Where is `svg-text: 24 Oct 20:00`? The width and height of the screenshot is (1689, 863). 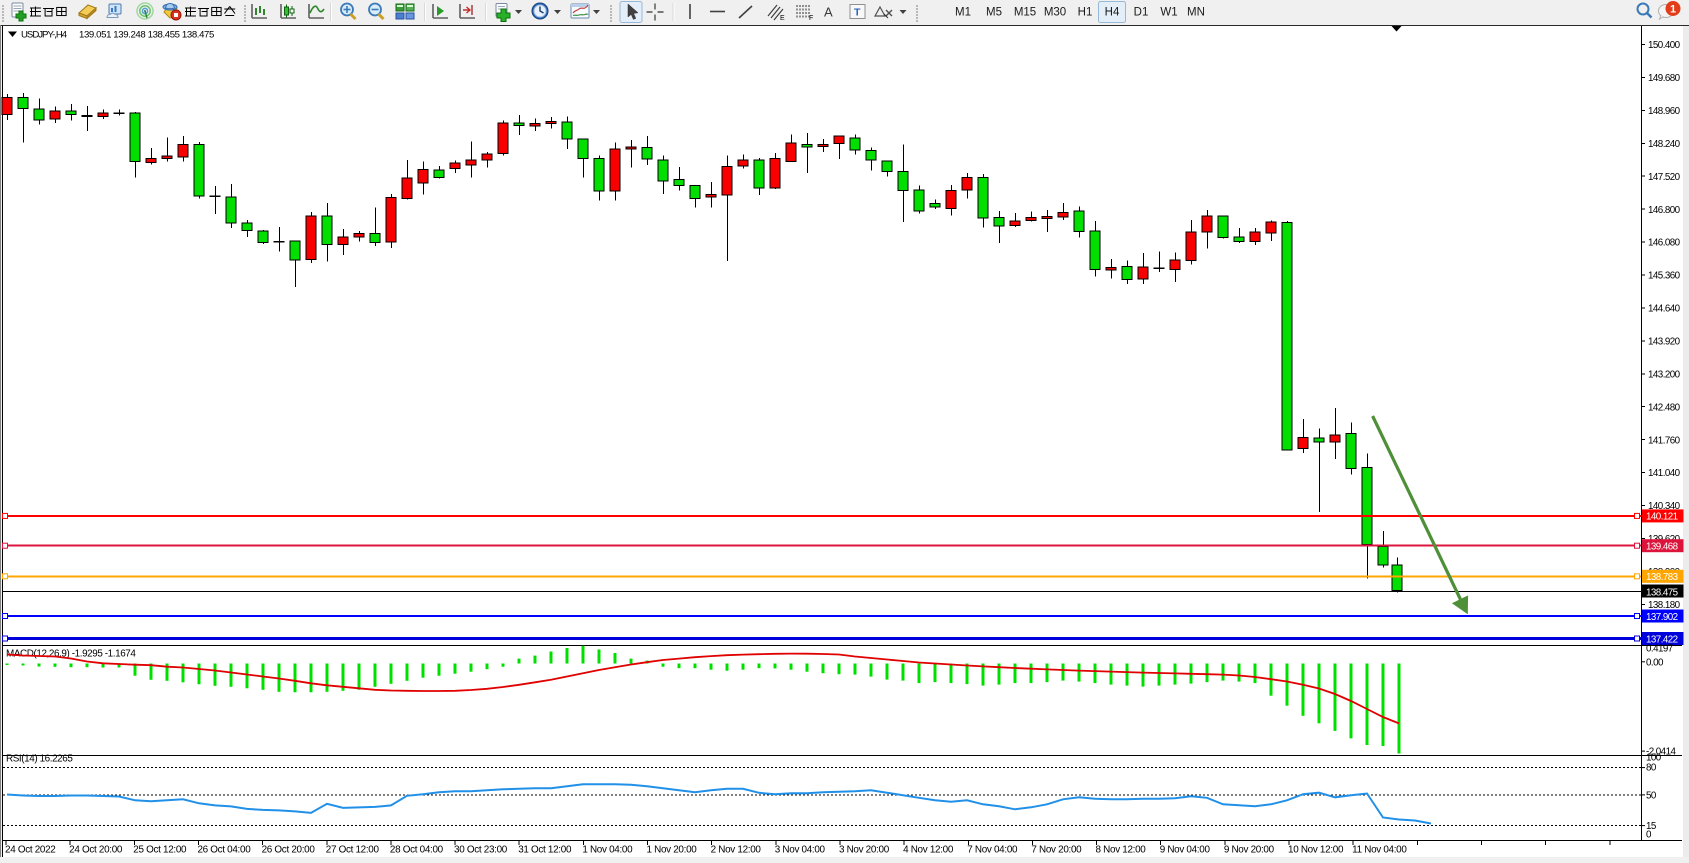 svg-text: 24 Oct 20:00 is located at coordinates (96, 850).